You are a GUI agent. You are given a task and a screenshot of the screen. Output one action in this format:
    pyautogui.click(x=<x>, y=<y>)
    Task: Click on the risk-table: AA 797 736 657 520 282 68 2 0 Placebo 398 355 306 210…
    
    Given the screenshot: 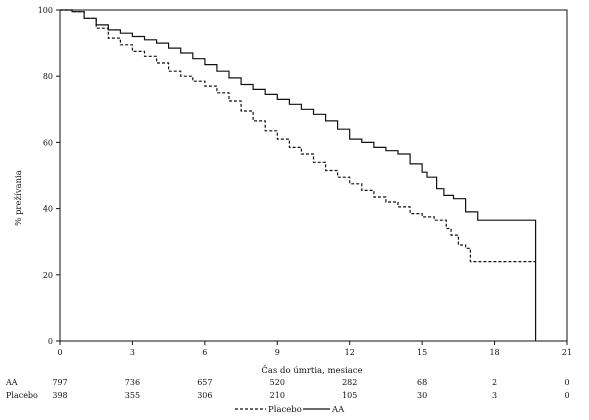 What is the action you would take?
    pyautogui.click(x=287, y=389)
    